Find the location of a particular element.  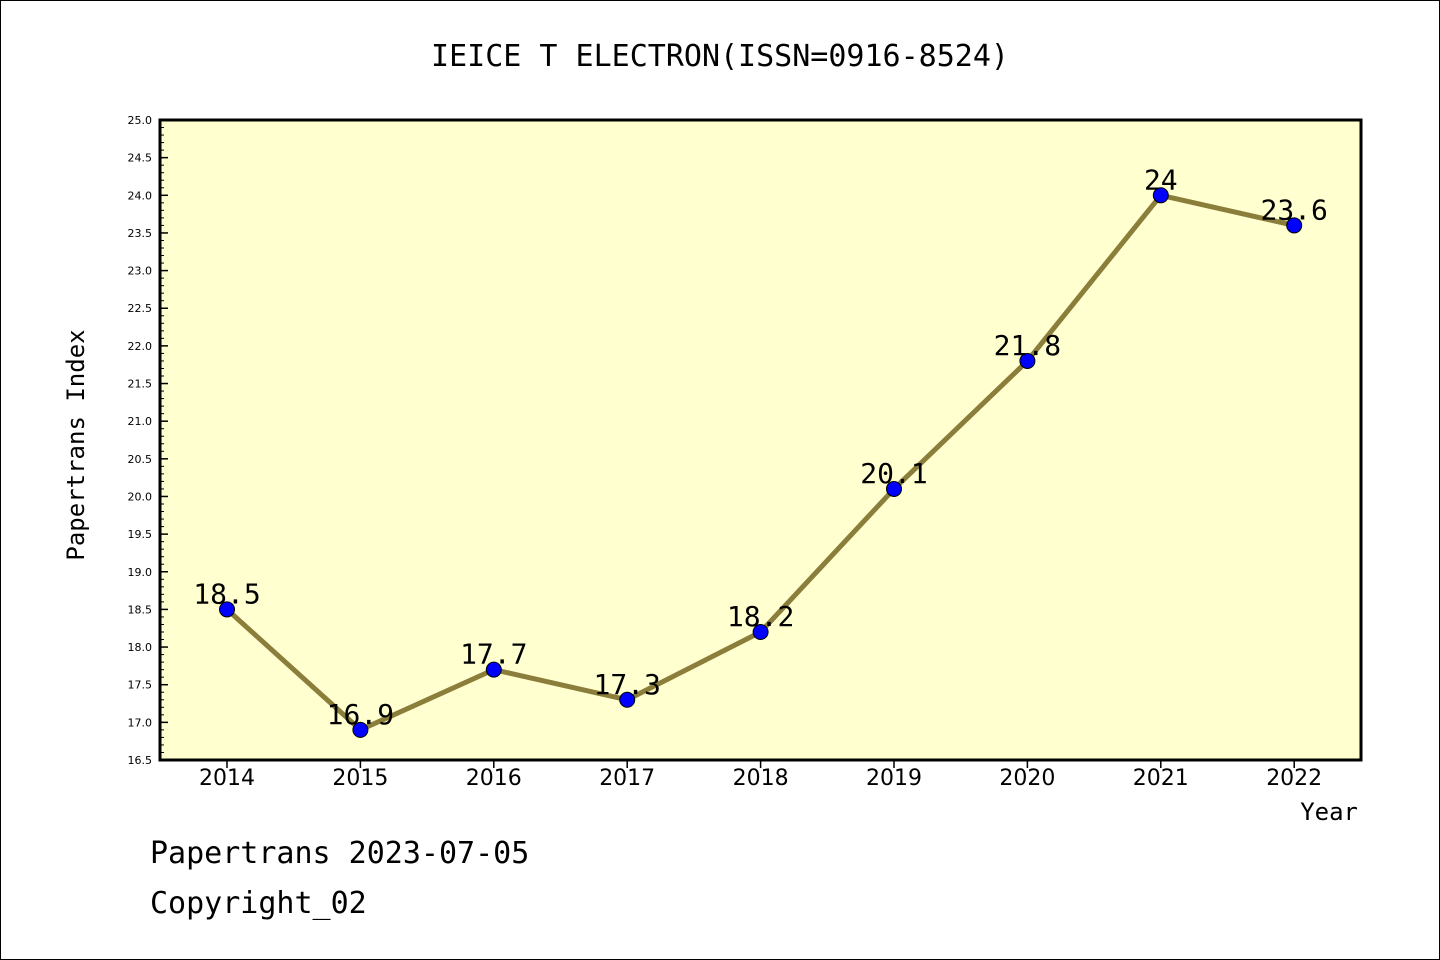

data-label: 18.5 is located at coordinates (226, 593).